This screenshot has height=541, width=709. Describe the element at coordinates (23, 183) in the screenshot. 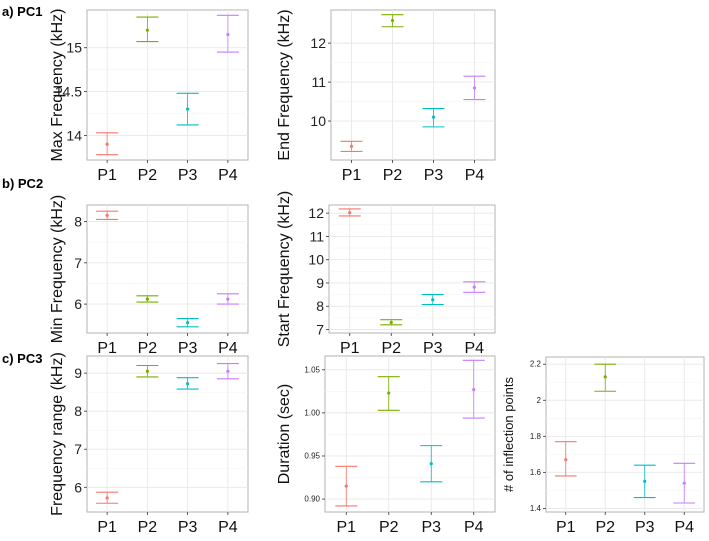

I see `section-label-pc2: b) PC2` at that location.